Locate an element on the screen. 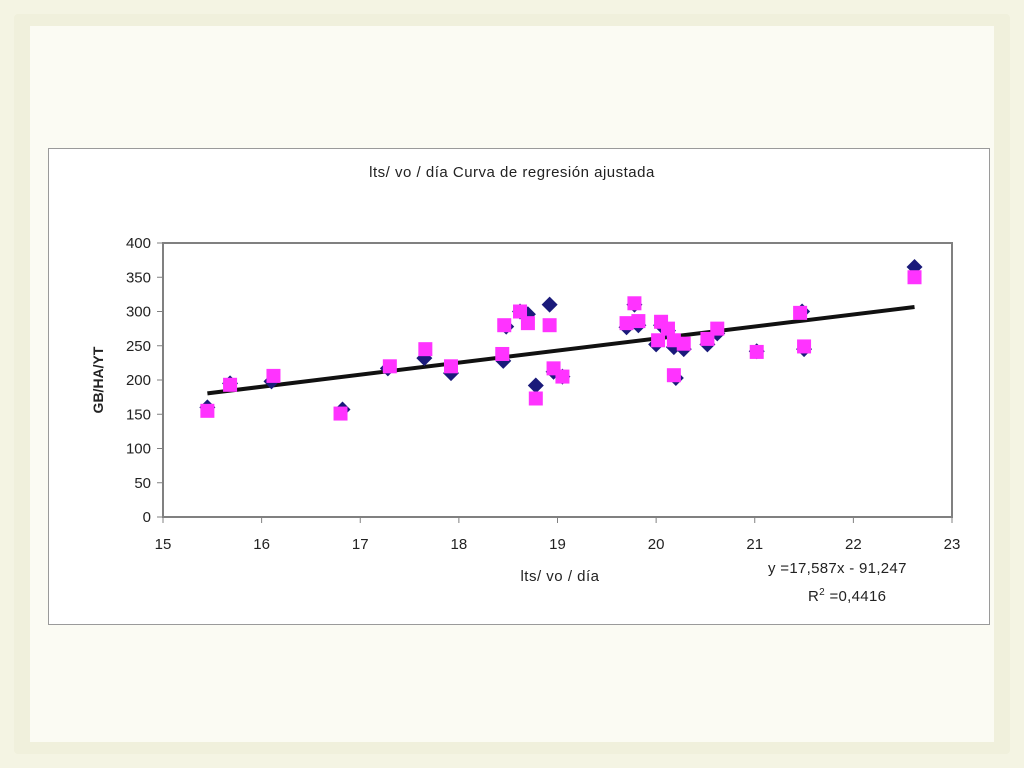  x-tick-label: 17 is located at coordinates (360, 544).